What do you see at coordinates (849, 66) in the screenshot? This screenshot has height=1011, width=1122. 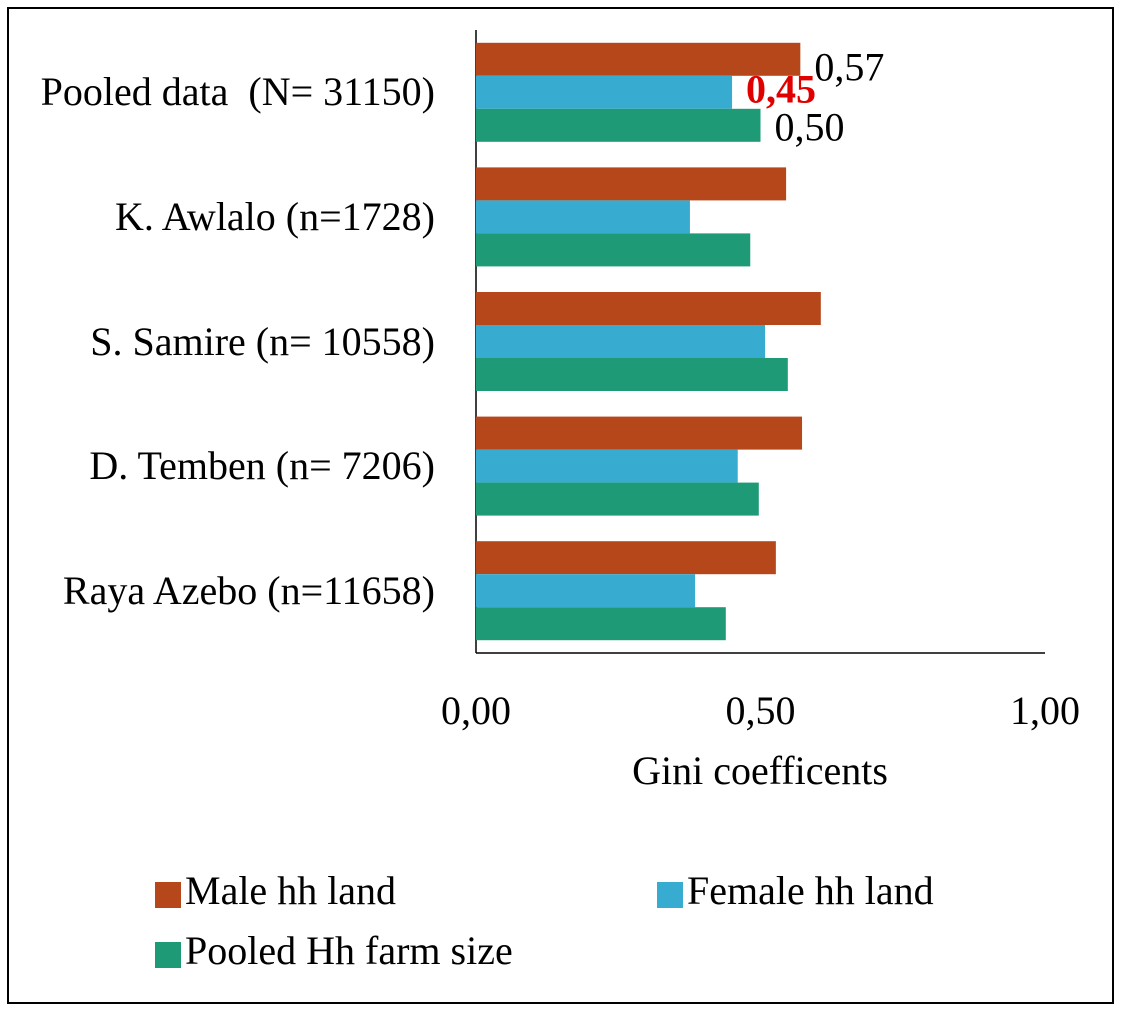 I see `data-label: 0,57` at bounding box center [849, 66].